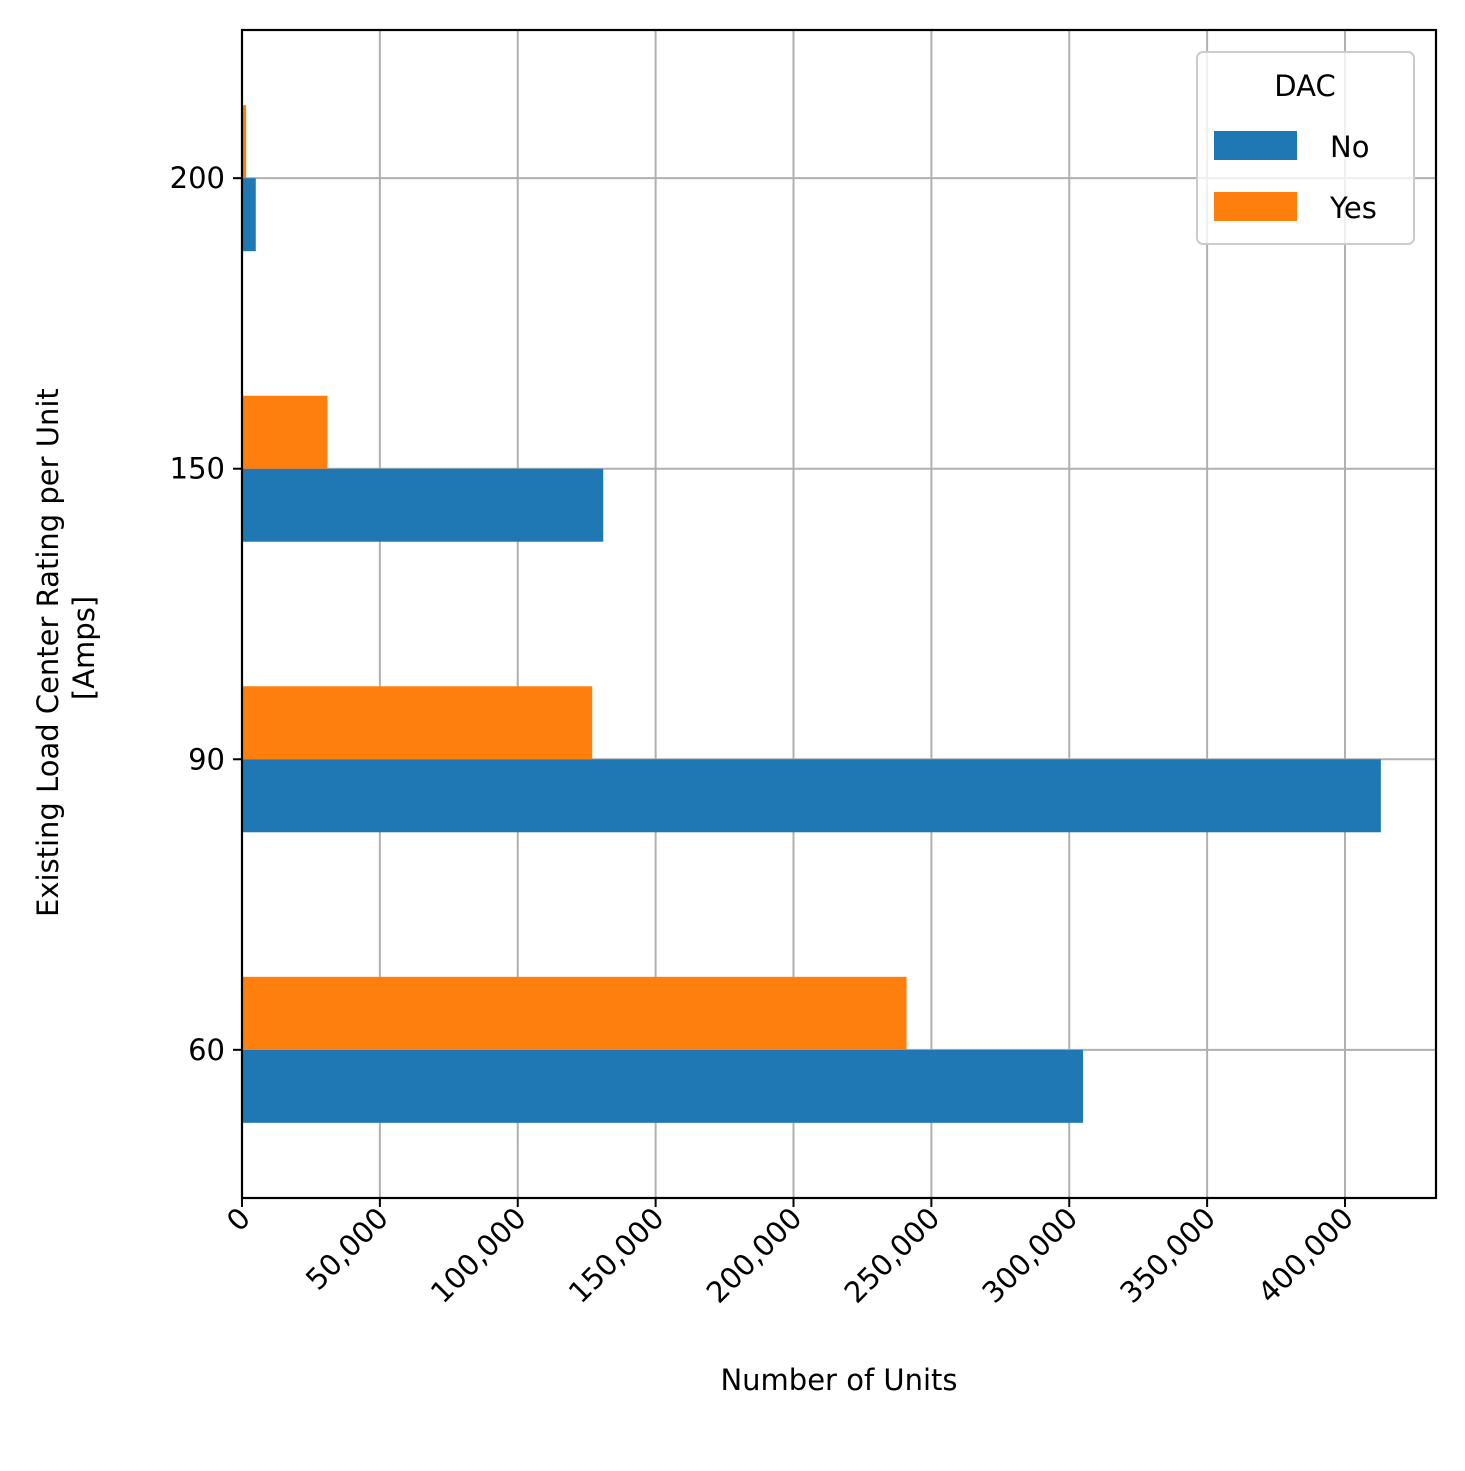 This screenshot has width=1465, height=1471. Describe the element at coordinates (197, 469) in the screenshot. I see `y-tick-label: 150` at that location.